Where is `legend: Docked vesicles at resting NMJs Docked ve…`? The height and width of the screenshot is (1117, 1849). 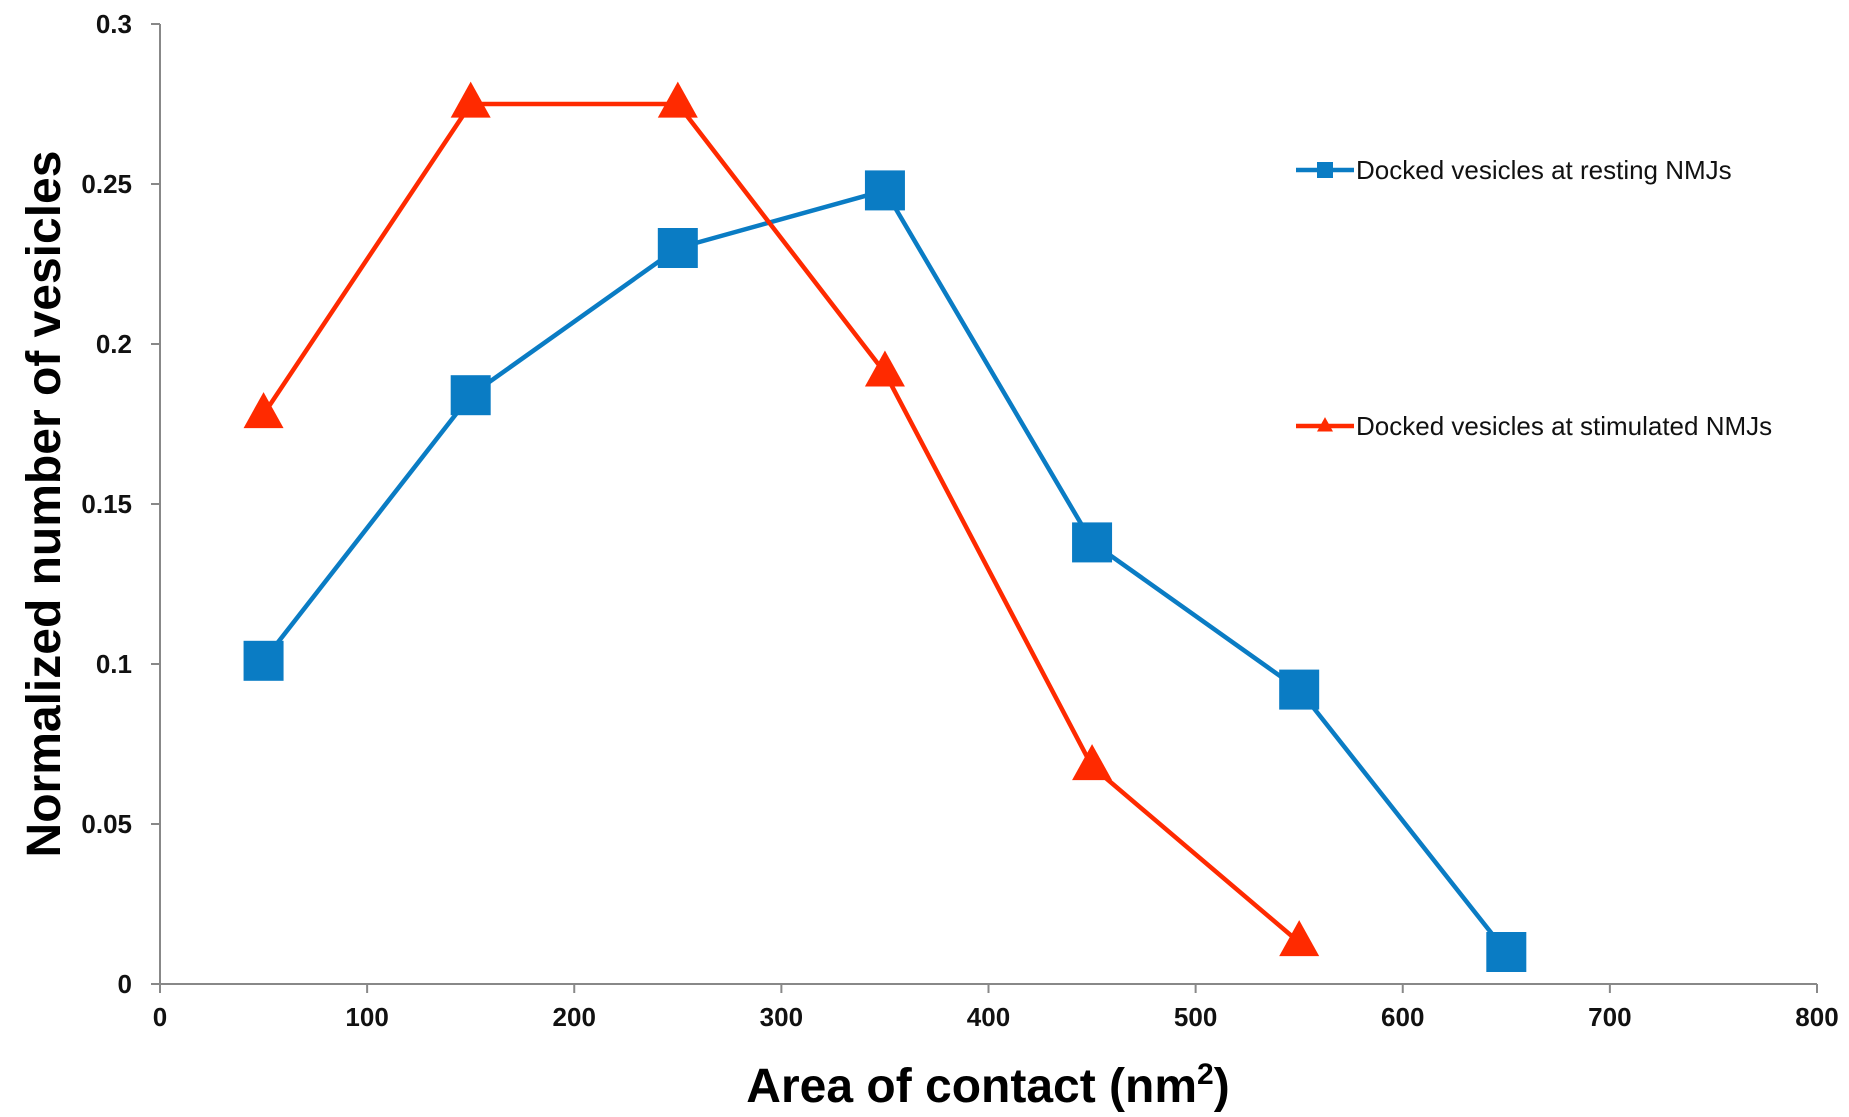
legend: Docked vesicles at resting NMJs Docked ve… is located at coordinates (1534, 298).